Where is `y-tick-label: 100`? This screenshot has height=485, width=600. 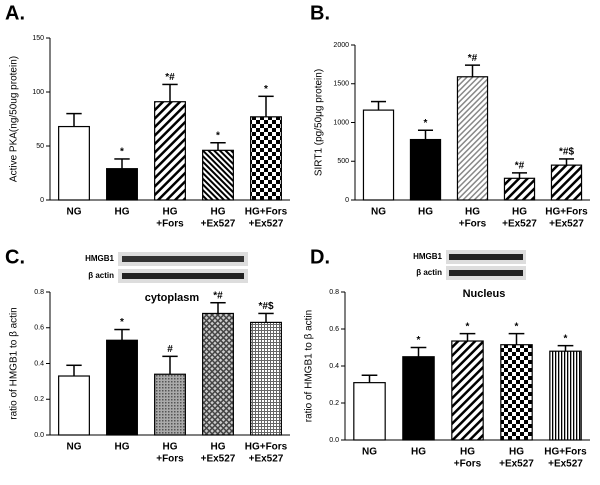 y-tick-label: 100 is located at coordinates (38, 92).